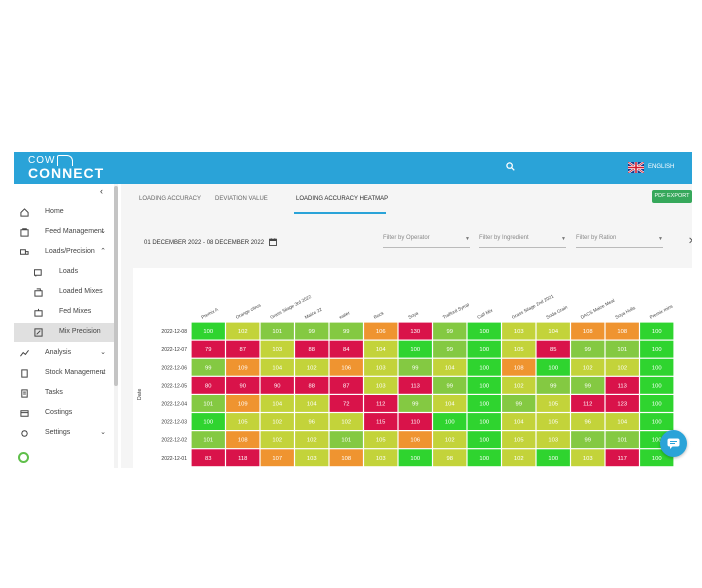  What do you see at coordinates (661, 167) in the screenshot?
I see `language-selector: ENGLISH` at bounding box center [661, 167].